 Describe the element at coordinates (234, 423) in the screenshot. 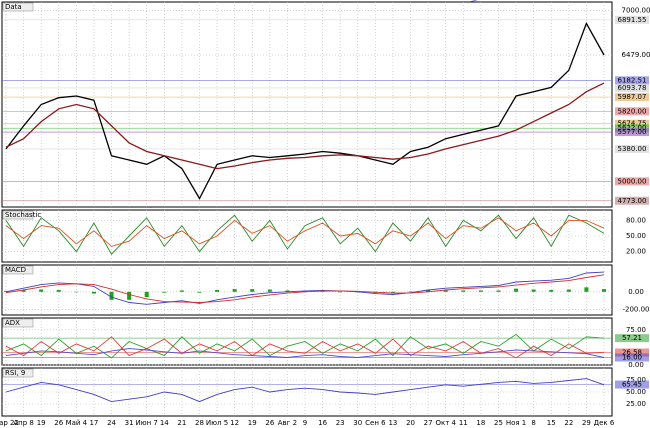

I see `x-tick-label: 12` at that location.